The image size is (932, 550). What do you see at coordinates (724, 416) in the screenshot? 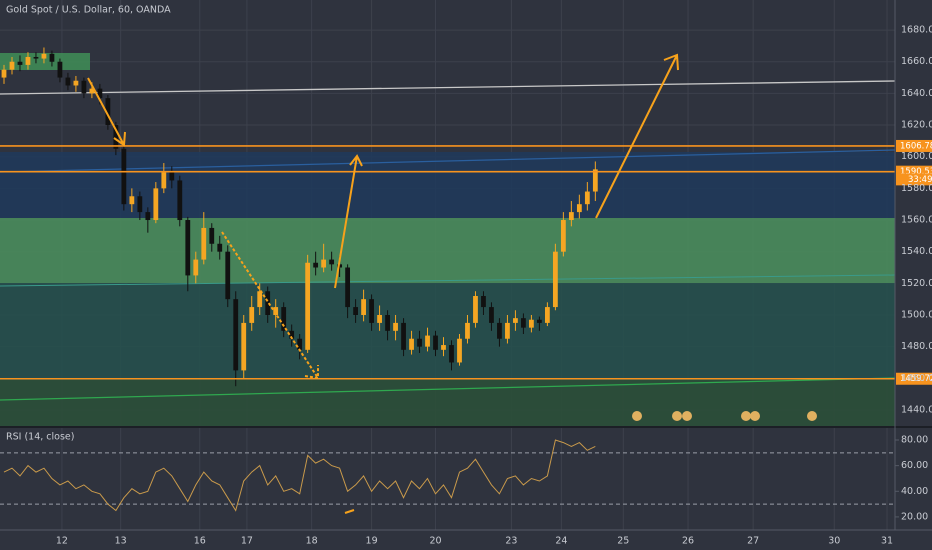
I see `event-icons` at bounding box center [724, 416].